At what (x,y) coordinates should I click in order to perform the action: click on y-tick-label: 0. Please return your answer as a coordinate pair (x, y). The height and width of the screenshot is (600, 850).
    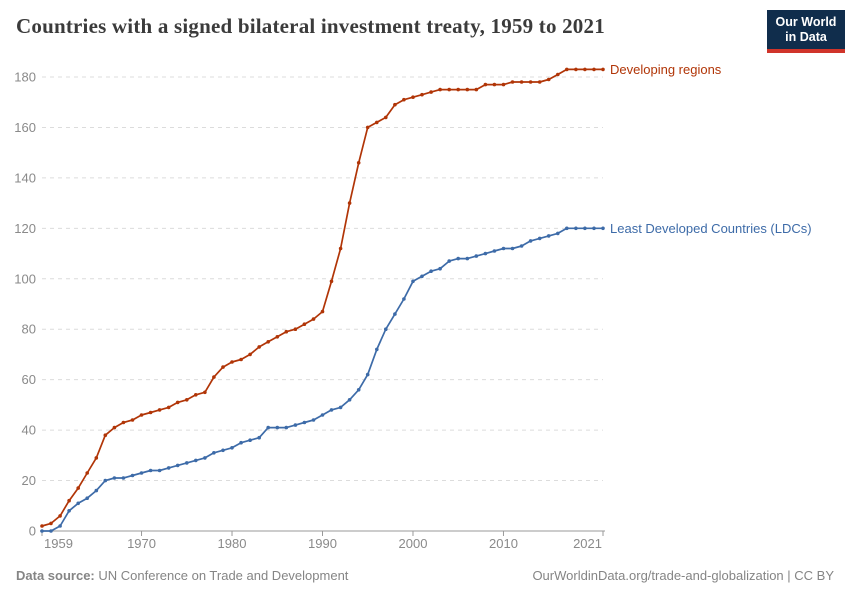
    Looking at the image, I should click on (32, 531).